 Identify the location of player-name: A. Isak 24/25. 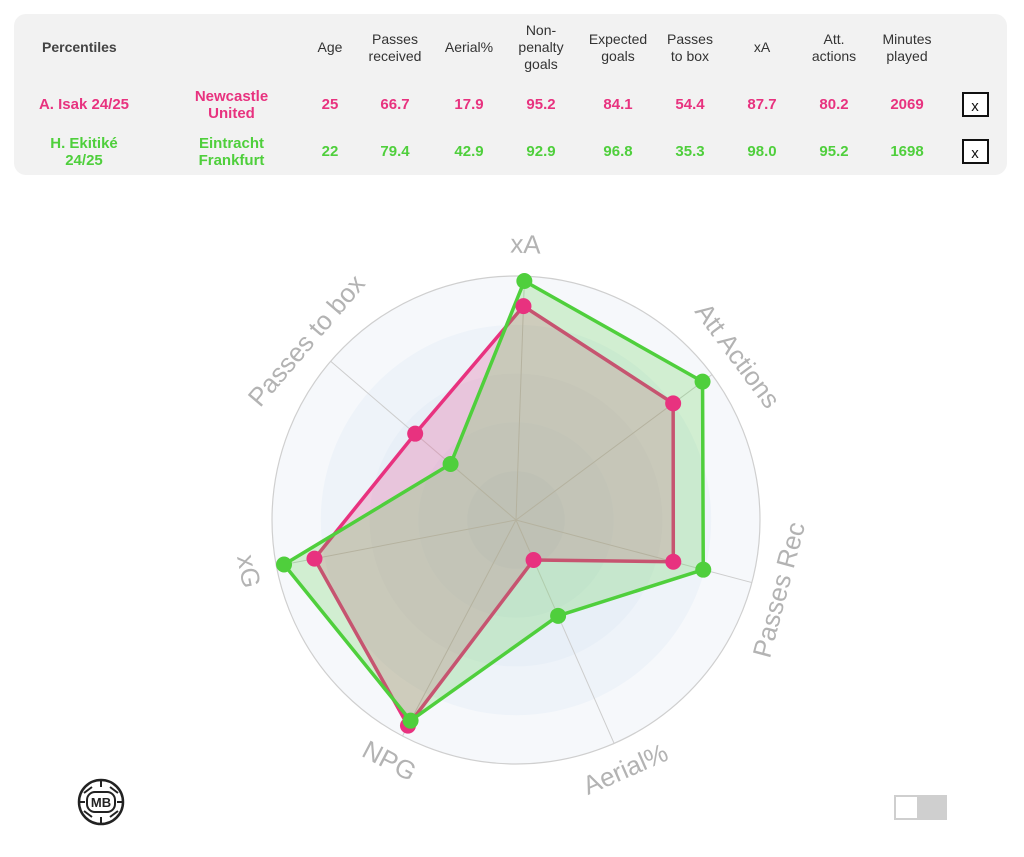
(84, 104).